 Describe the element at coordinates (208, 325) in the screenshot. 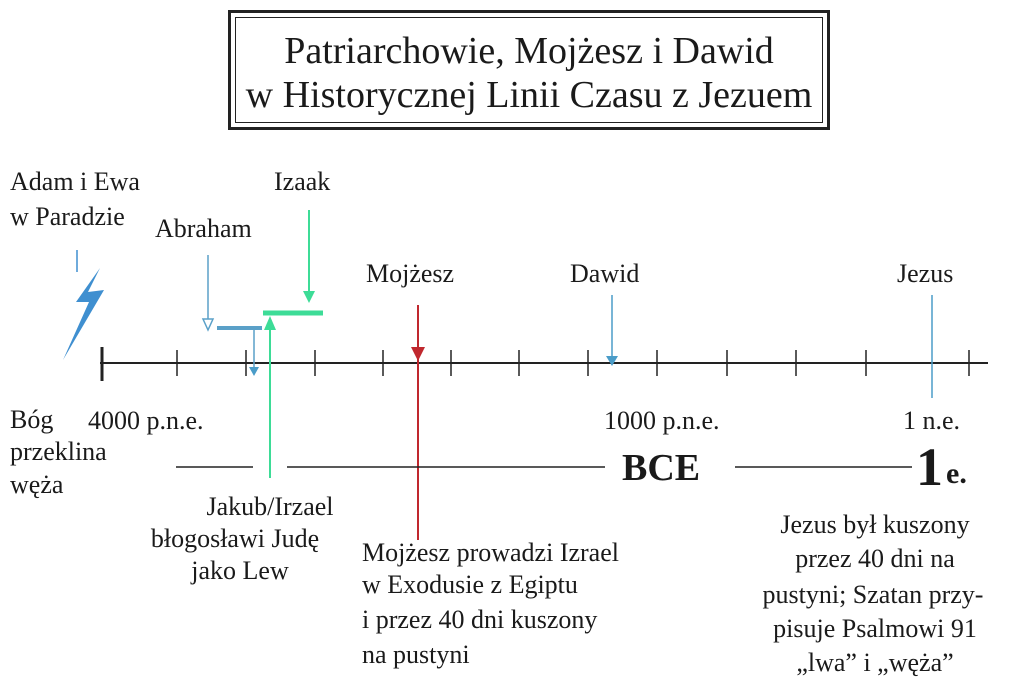

I see `abraham-arrowhead` at that location.